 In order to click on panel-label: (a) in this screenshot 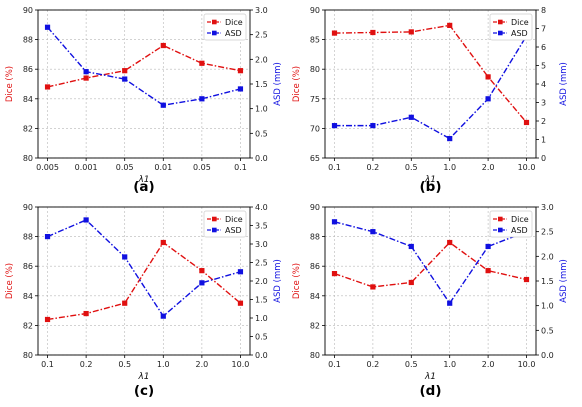, I will do `click(143, 187)`.